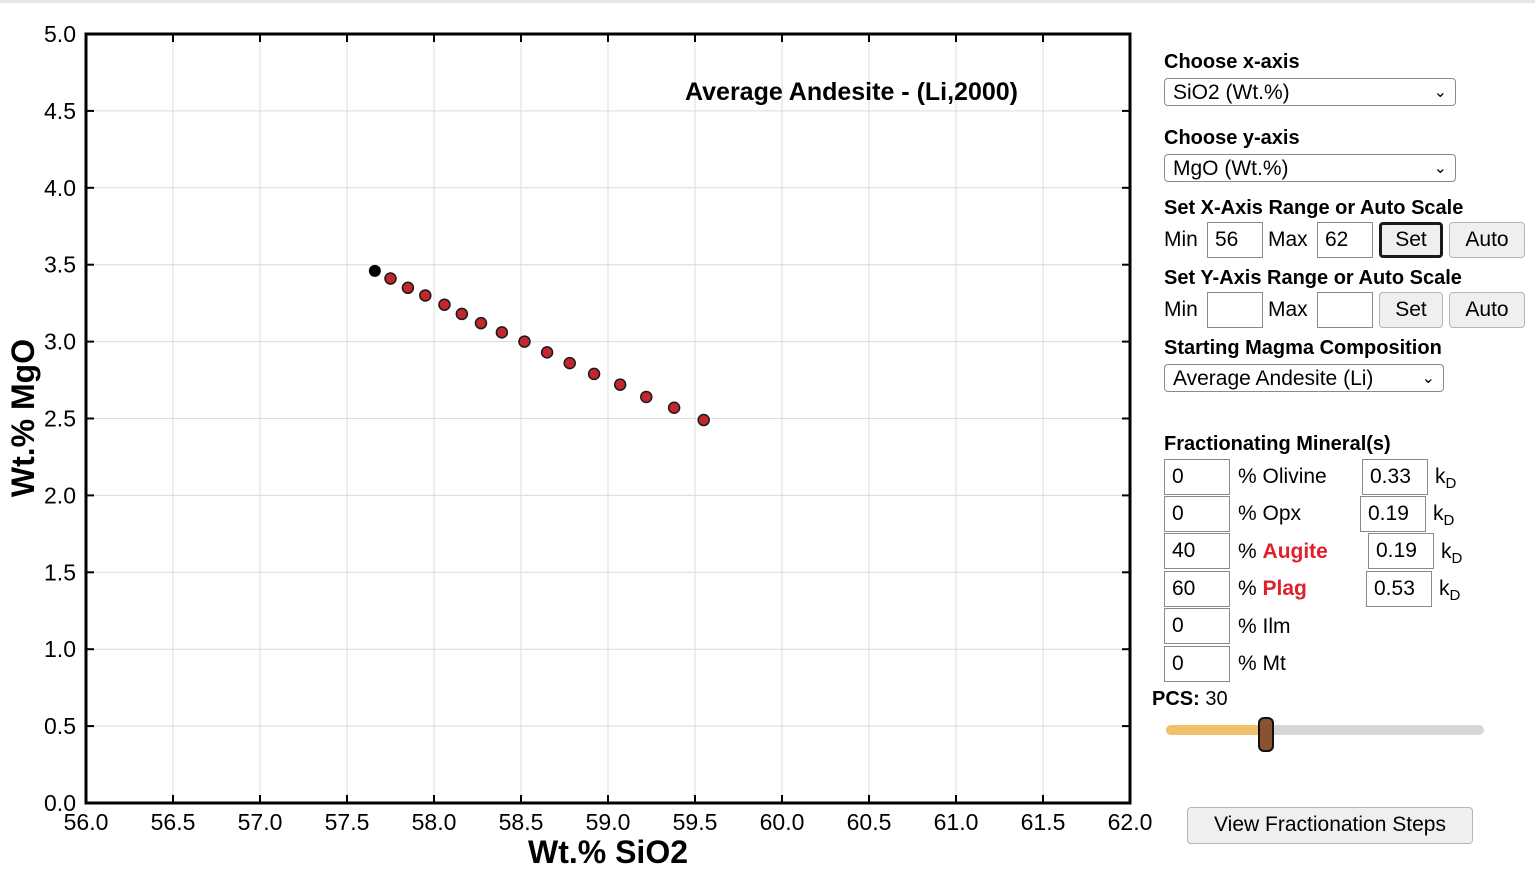 Image resolution: width=1535 pixels, height=872 pixels. Describe the element at coordinates (956, 822) in the screenshot. I see `x-tick-label: 61.0` at that location.